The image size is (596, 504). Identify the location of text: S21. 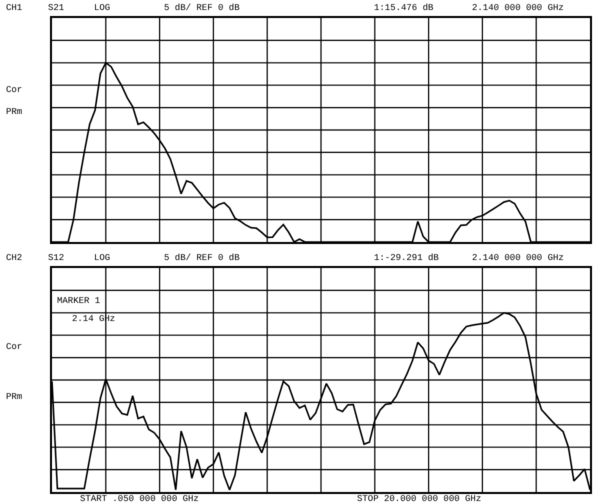
(56, 8).